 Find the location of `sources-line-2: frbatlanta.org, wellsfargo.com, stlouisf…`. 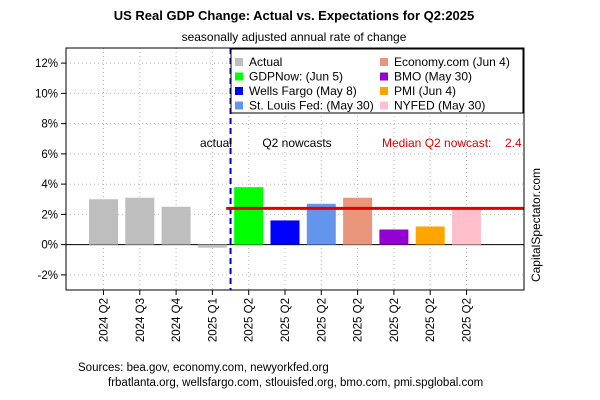

sources-line-2: frbatlanta.org, wellsfargo.com, stlouisf… is located at coordinates (295, 383).